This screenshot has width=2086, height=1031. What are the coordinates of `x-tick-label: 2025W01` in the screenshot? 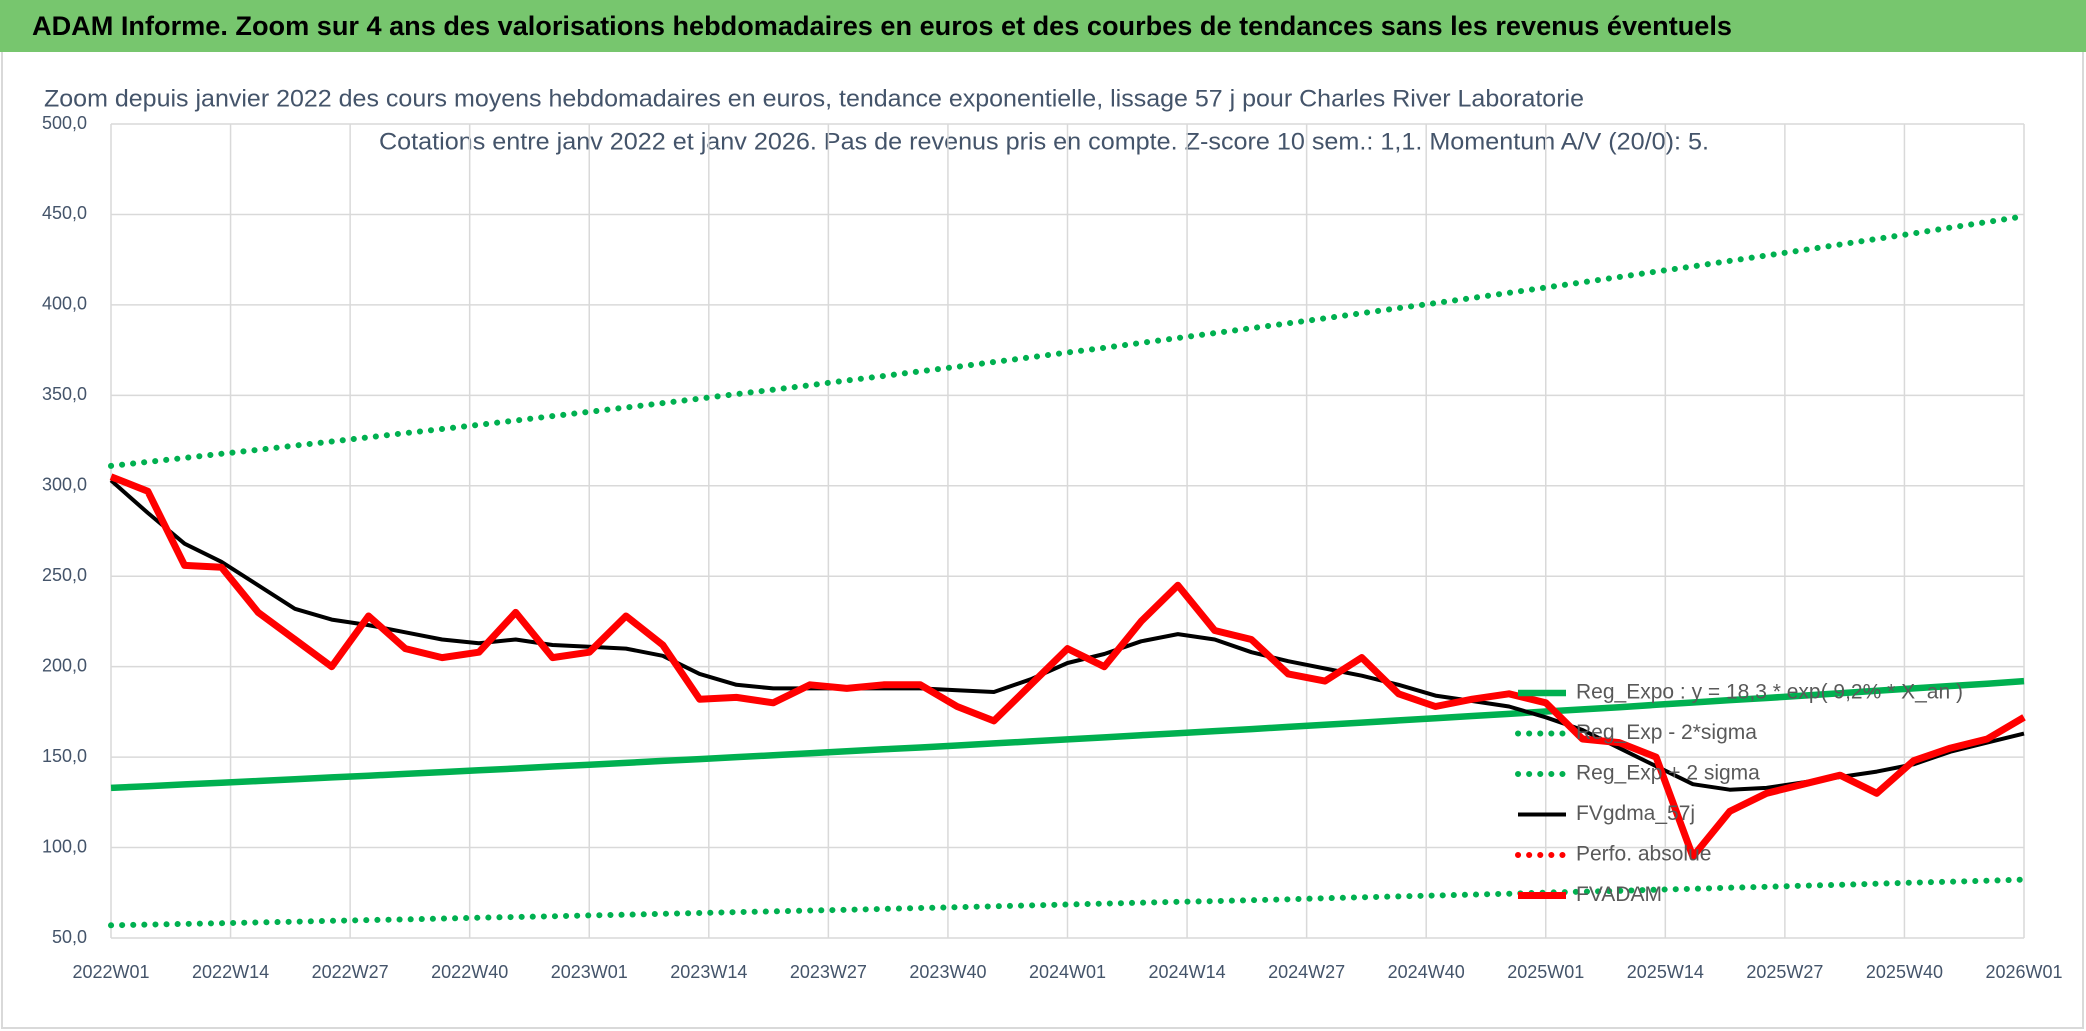 It's located at (1545, 972).